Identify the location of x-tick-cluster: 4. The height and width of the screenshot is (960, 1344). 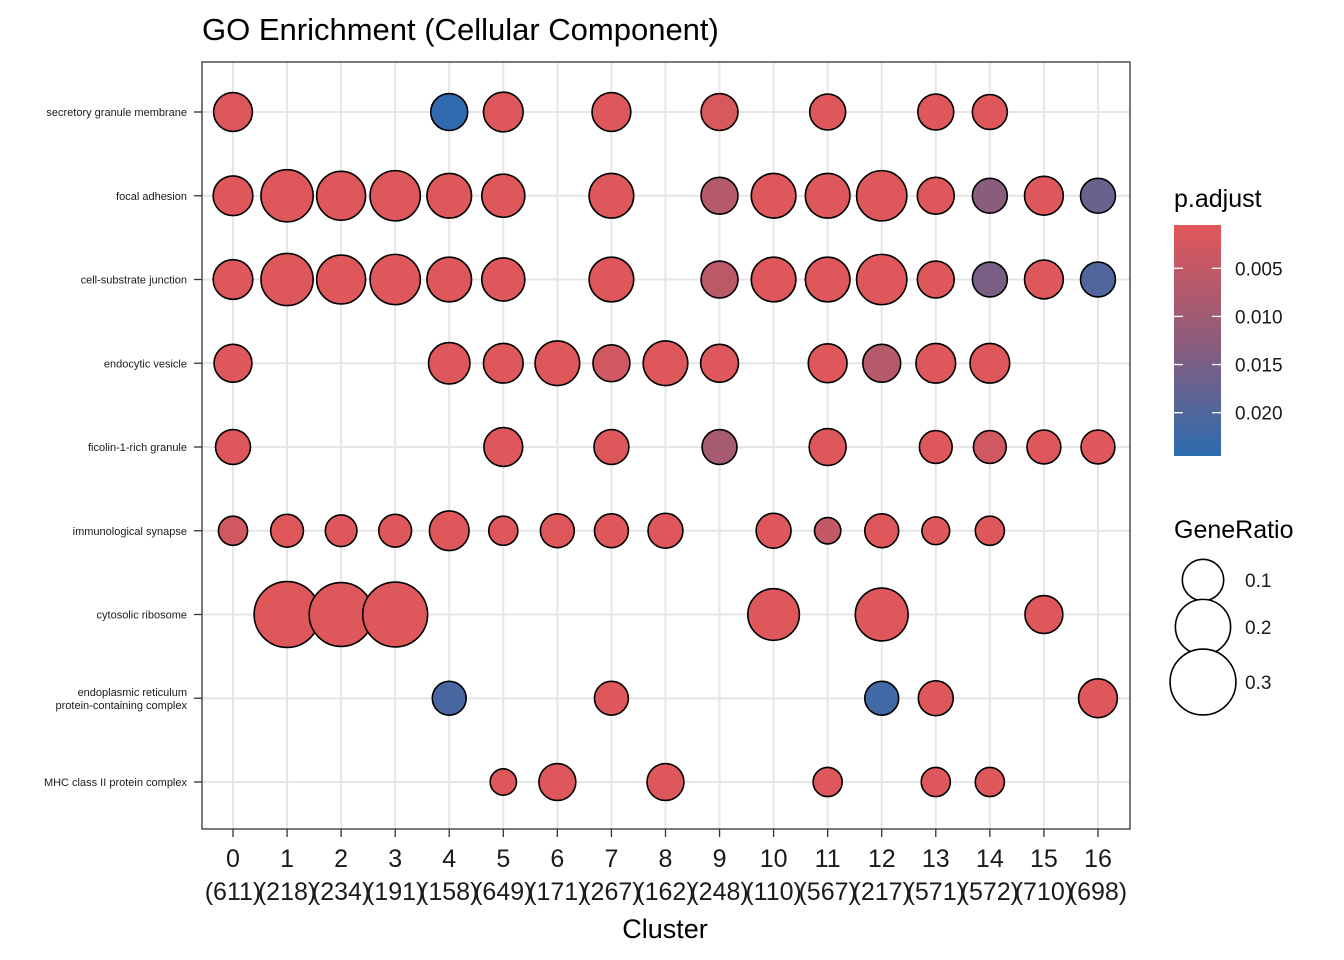
(449, 859).